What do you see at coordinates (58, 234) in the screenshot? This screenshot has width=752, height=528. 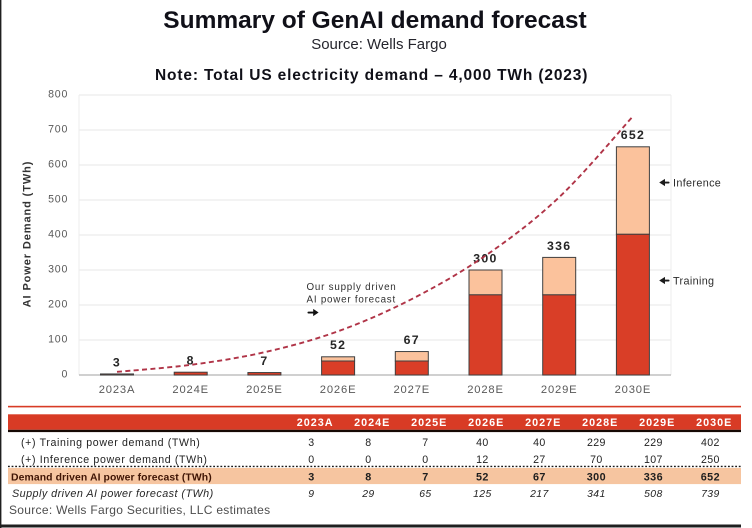 I see `svg-text: 400` at bounding box center [58, 234].